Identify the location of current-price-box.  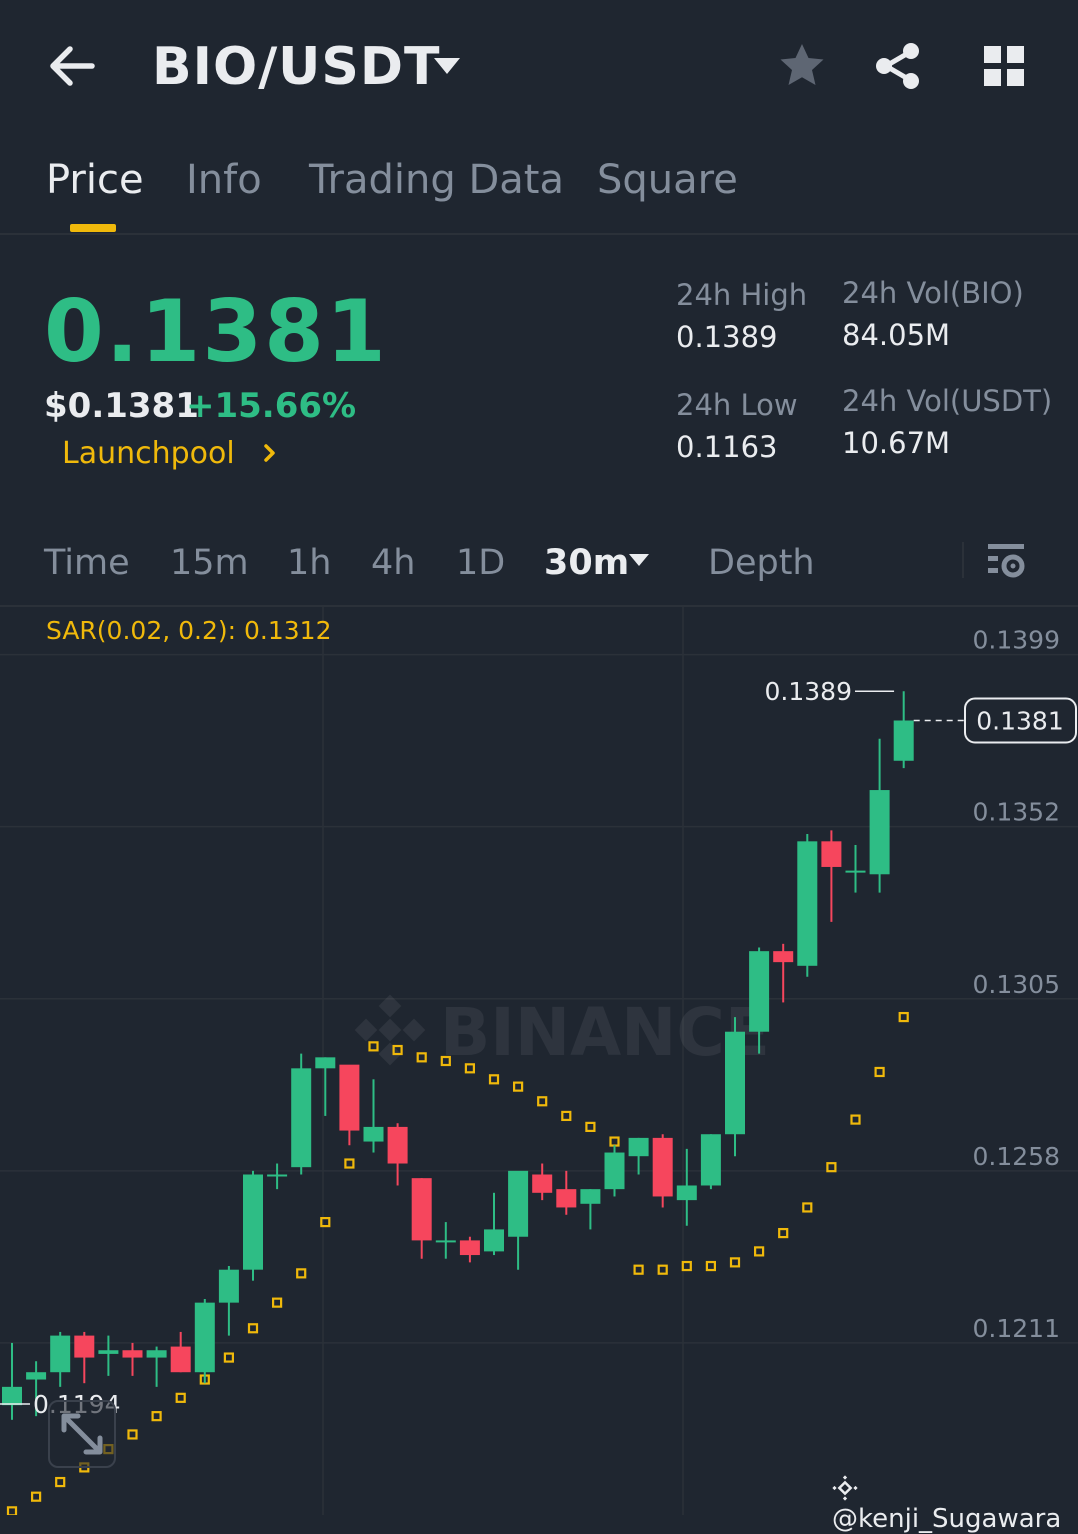
(1020, 720).